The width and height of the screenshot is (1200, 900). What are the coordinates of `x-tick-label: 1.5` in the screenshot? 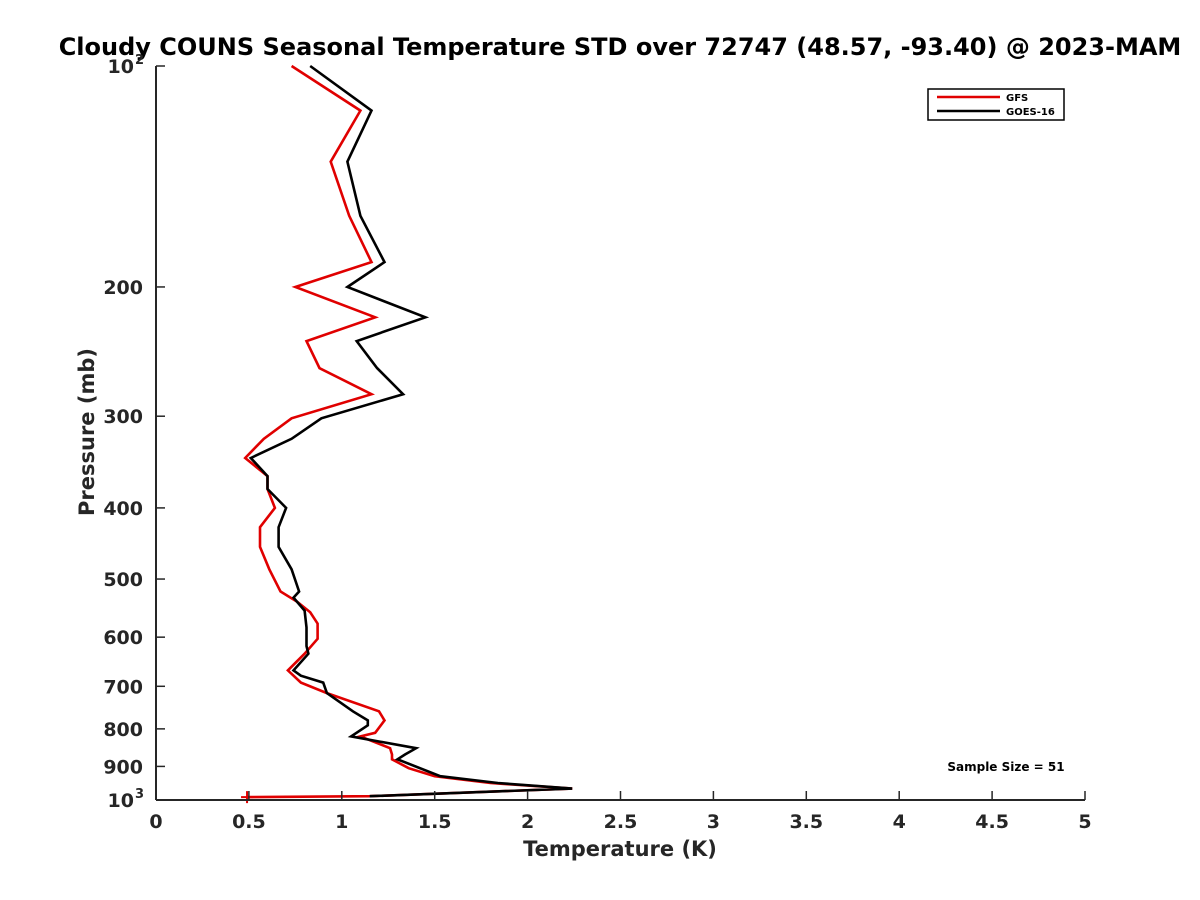 It's located at (435, 822).